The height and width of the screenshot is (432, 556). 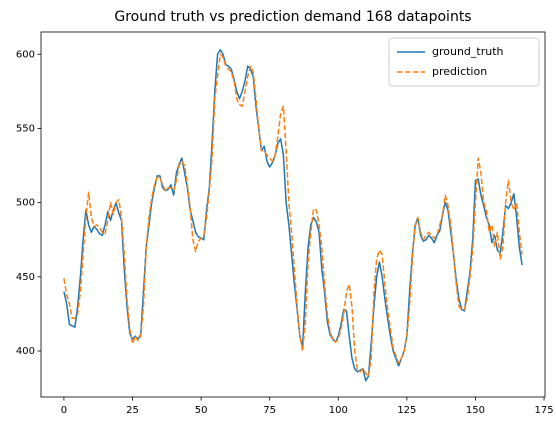 What do you see at coordinates (25, 203) in the screenshot?
I see `y-tick-label: 500` at bounding box center [25, 203].